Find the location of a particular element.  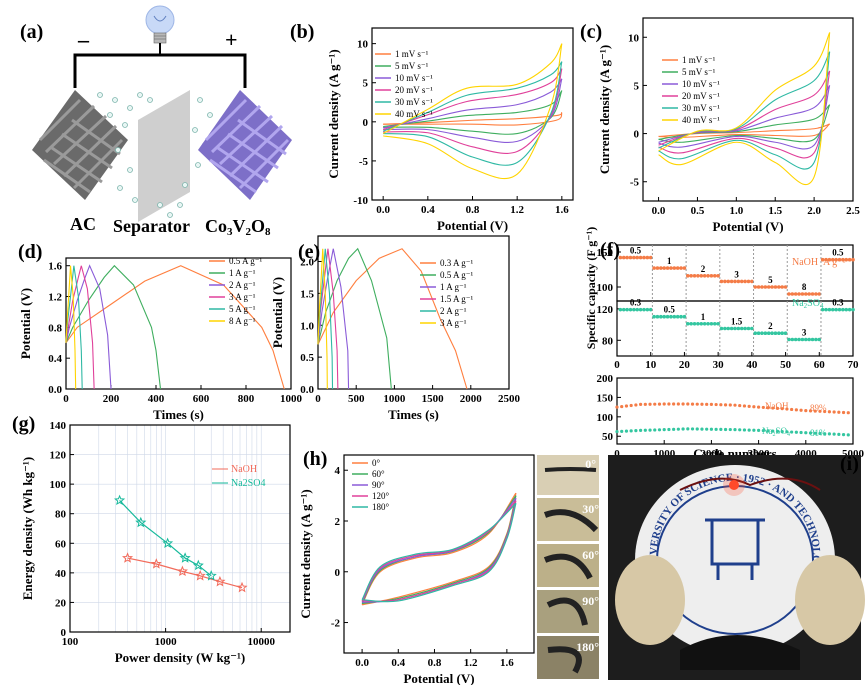

light-bulb-icon is located at coordinates (160, 30).